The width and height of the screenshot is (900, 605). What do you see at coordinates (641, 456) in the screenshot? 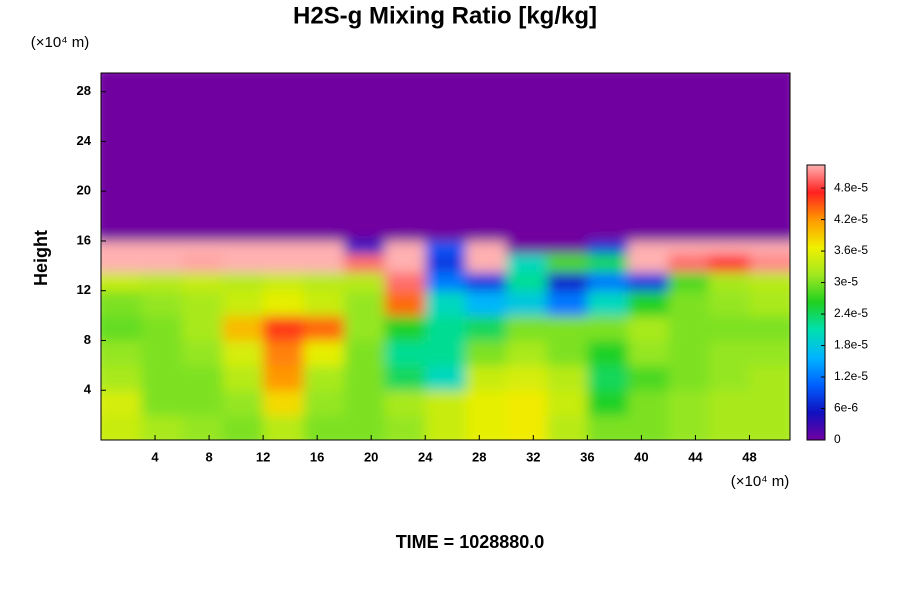
I see `x-tick-label: 40` at bounding box center [641, 456].